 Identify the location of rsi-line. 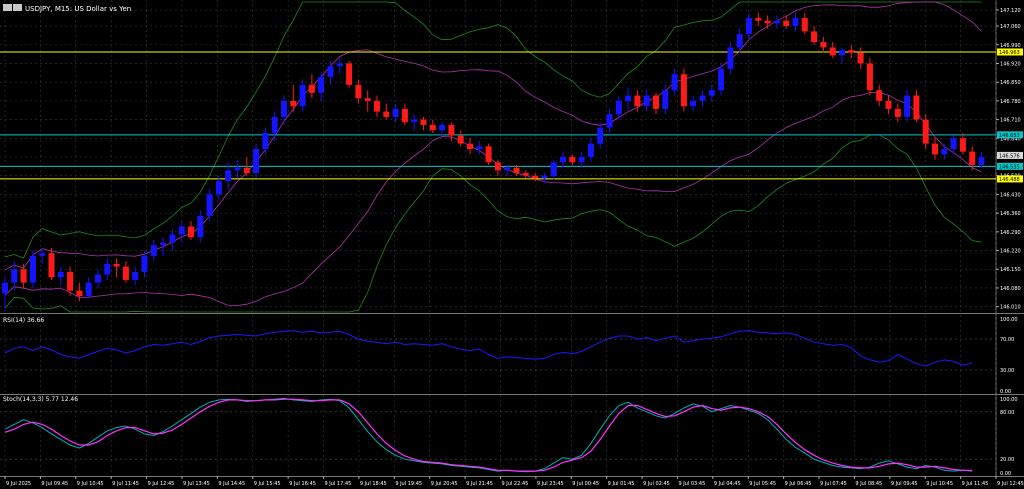
(488, 348).